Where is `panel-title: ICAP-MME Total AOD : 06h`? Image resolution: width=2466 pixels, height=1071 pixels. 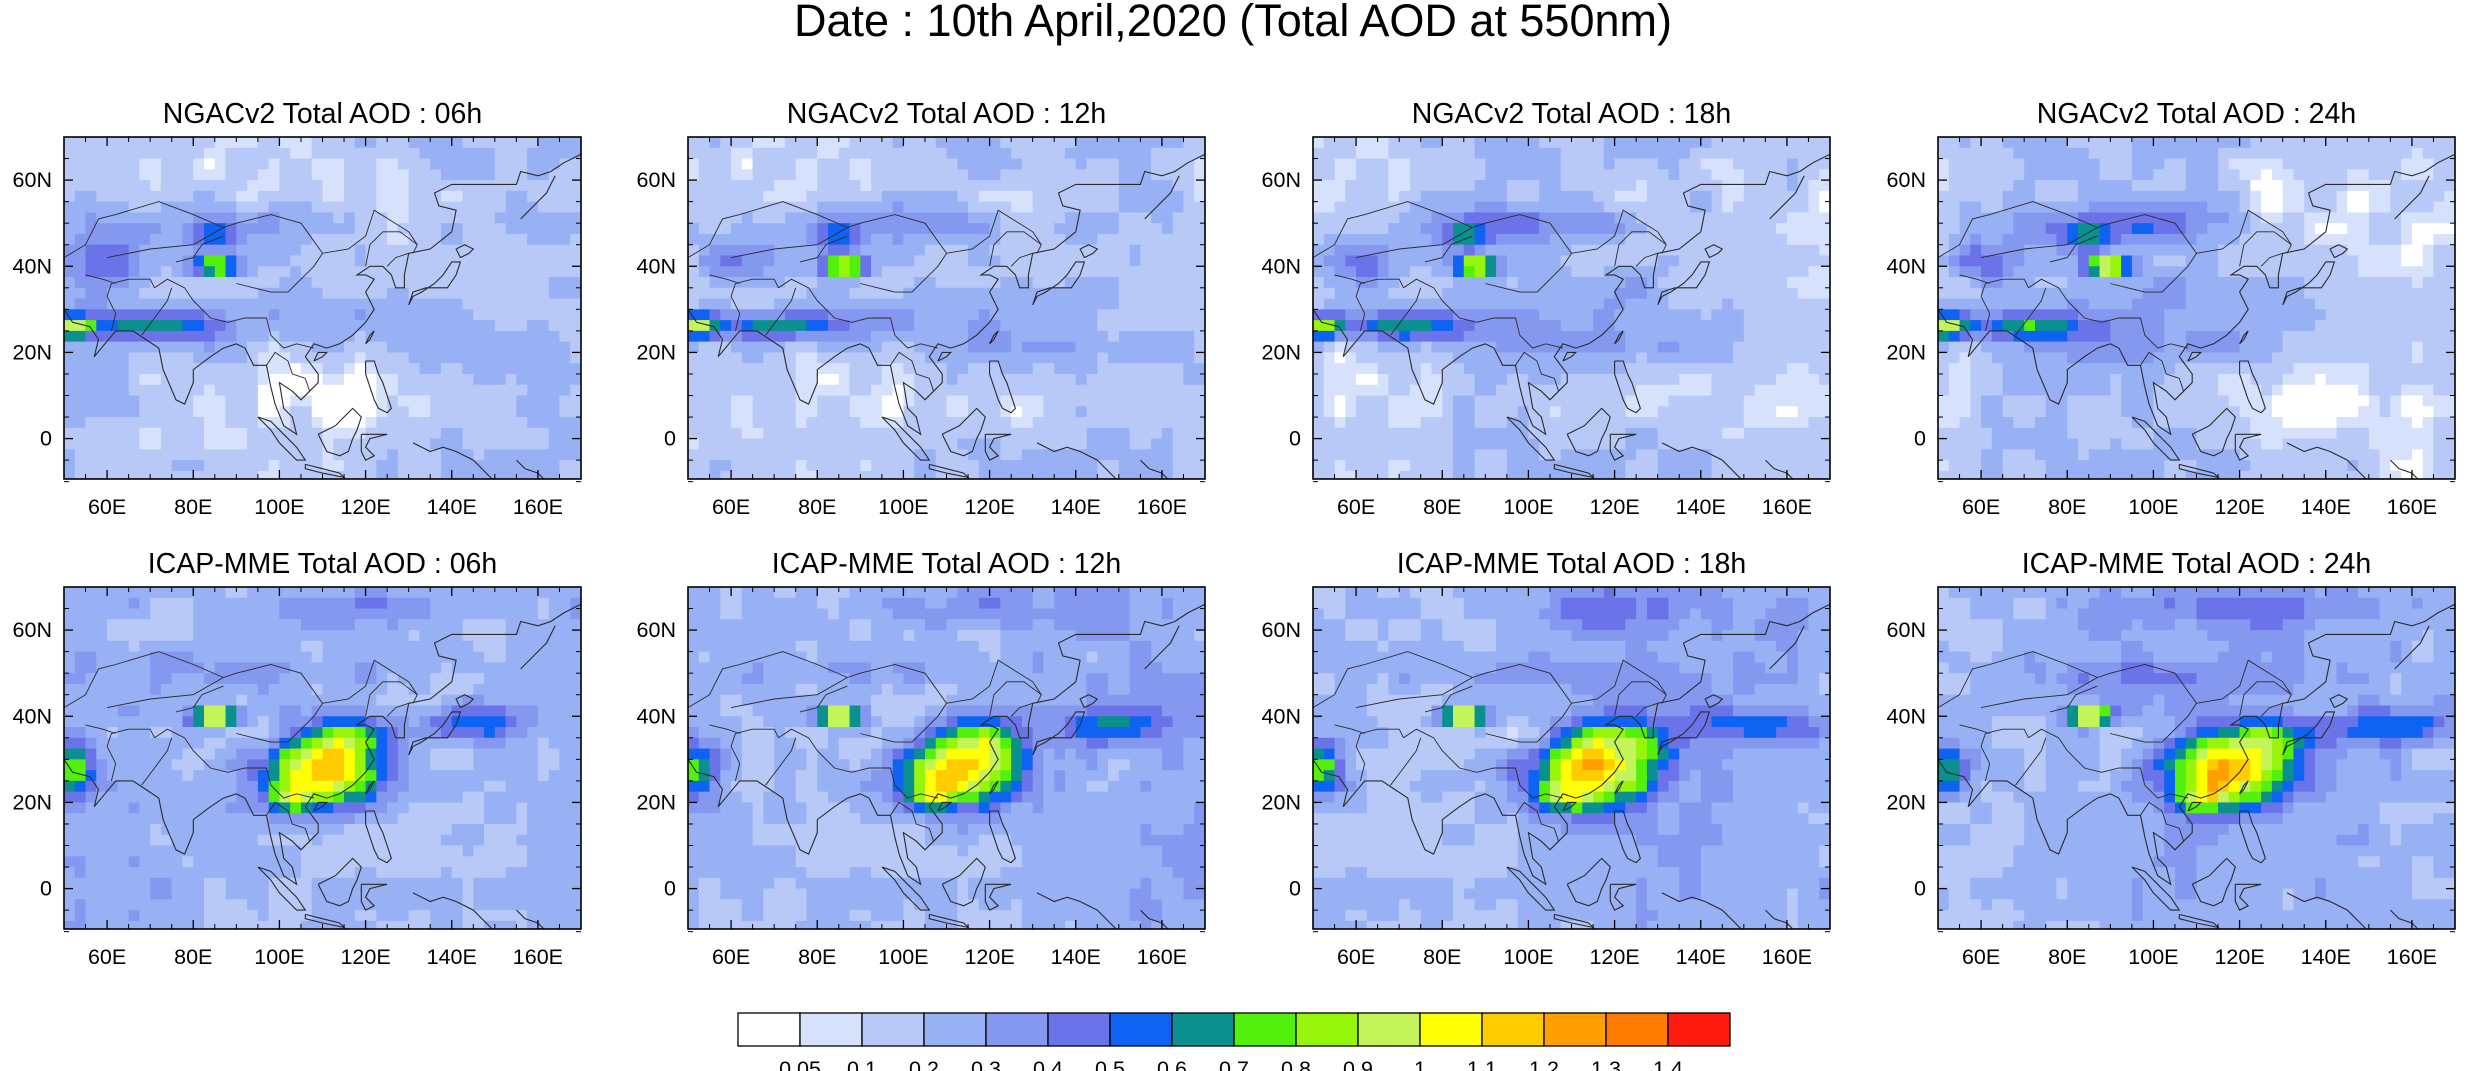 panel-title: ICAP-MME Total AOD : 06h is located at coordinates (323, 564).